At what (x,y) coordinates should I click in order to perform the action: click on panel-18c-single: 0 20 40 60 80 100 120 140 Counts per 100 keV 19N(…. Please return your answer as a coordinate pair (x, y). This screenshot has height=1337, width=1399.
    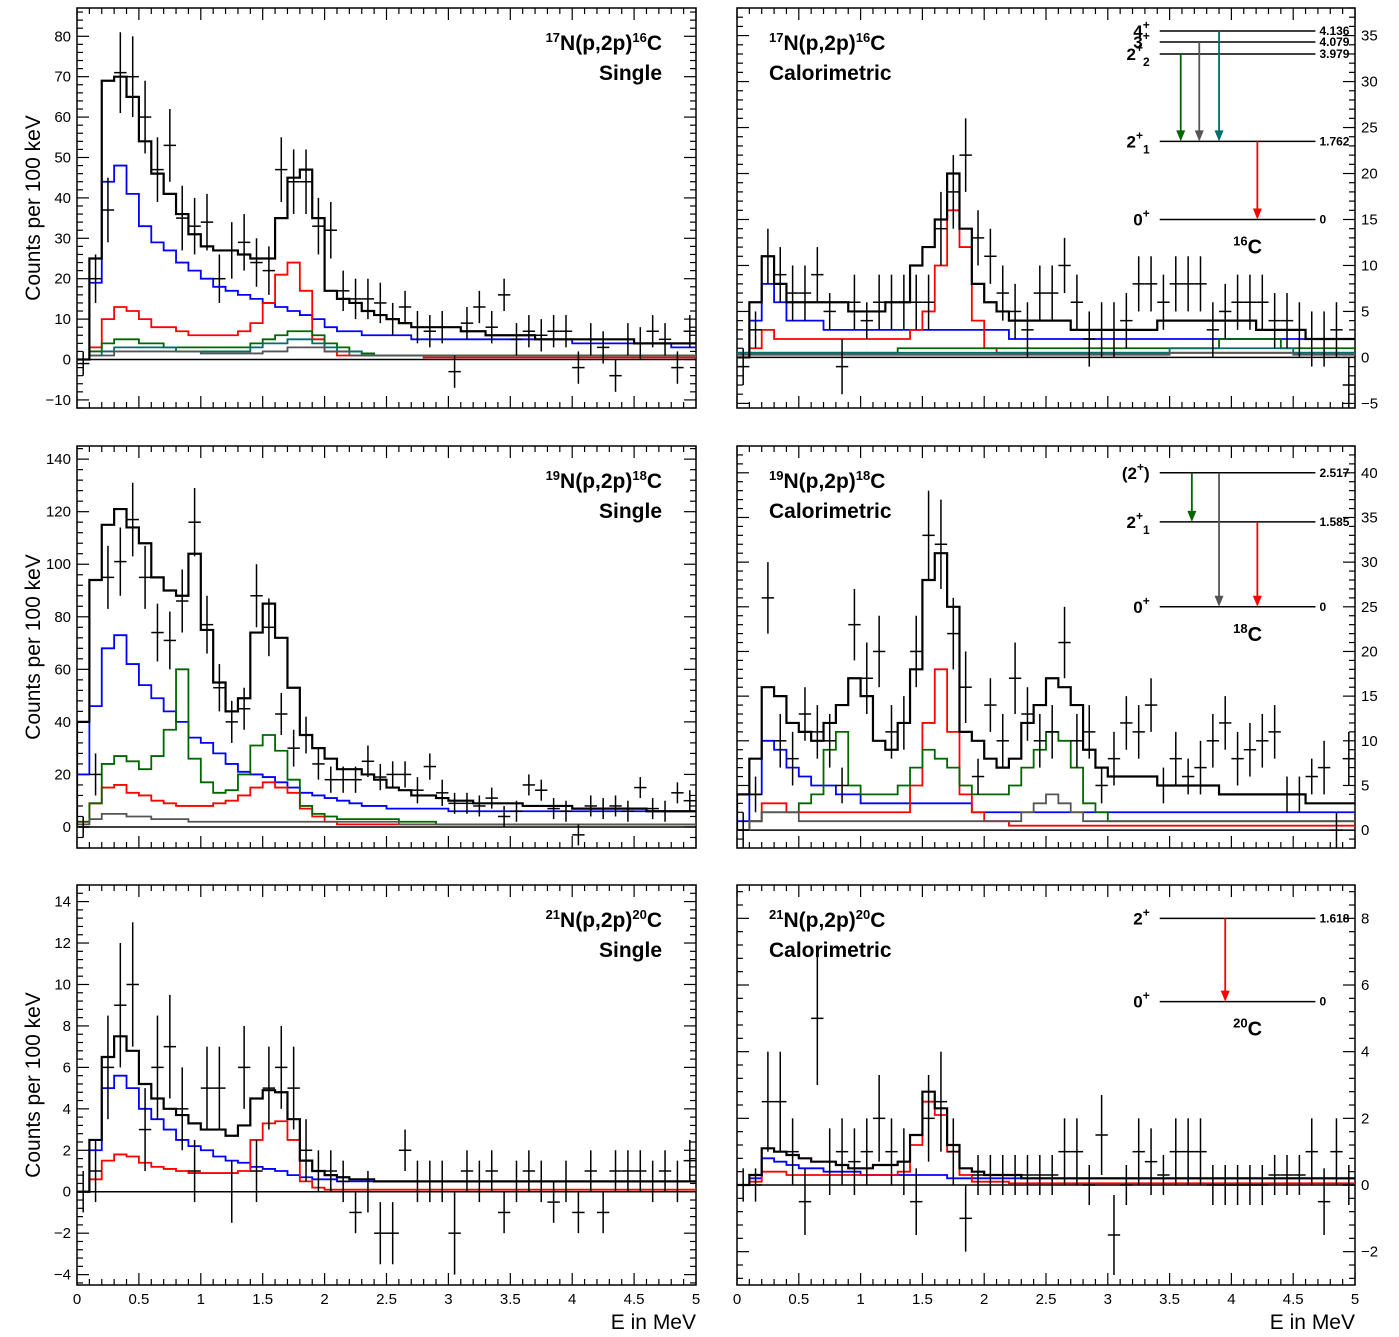
    Looking at the image, I should click on (359, 647).